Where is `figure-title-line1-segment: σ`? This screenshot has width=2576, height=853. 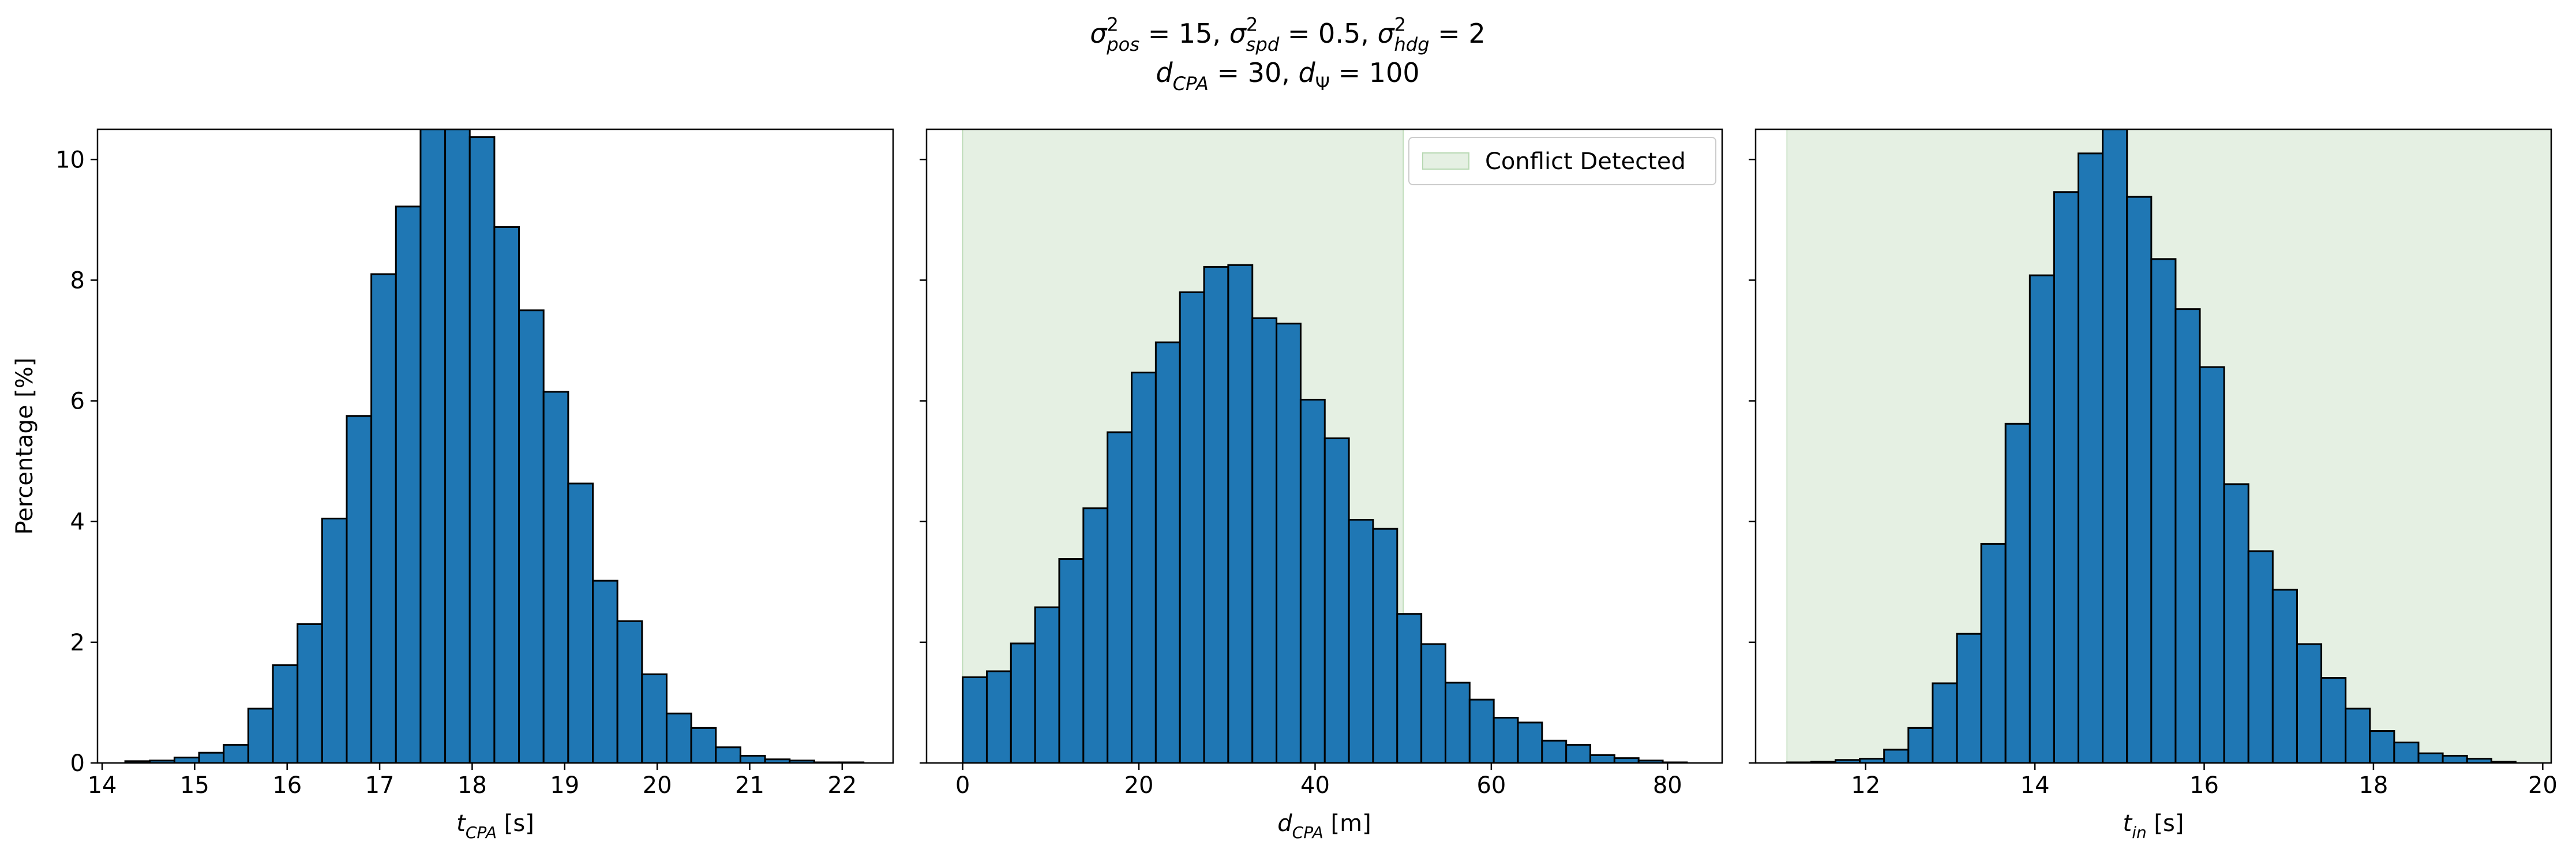 figure-title-line1-segment: σ is located at coordinates (1099, 33).